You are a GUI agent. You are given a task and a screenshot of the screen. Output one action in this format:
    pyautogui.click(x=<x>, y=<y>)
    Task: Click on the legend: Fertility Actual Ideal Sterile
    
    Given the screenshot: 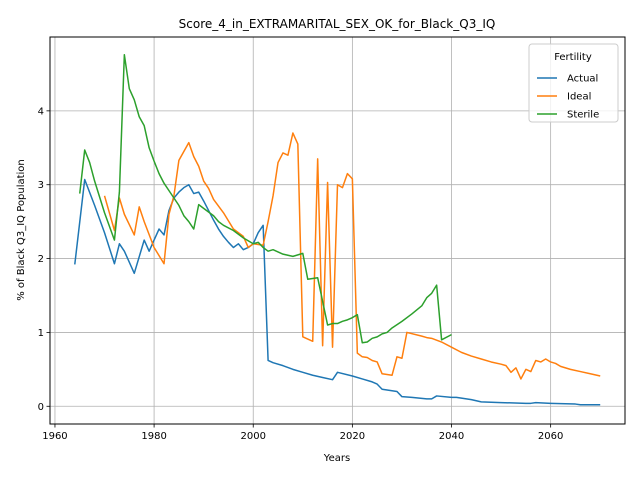 What is the action you would take?
    pyautogui.click(x=573, y=83)
    